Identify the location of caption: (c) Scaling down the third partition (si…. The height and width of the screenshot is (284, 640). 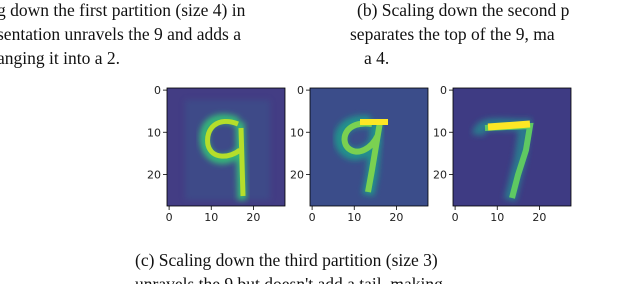
(286, 260).